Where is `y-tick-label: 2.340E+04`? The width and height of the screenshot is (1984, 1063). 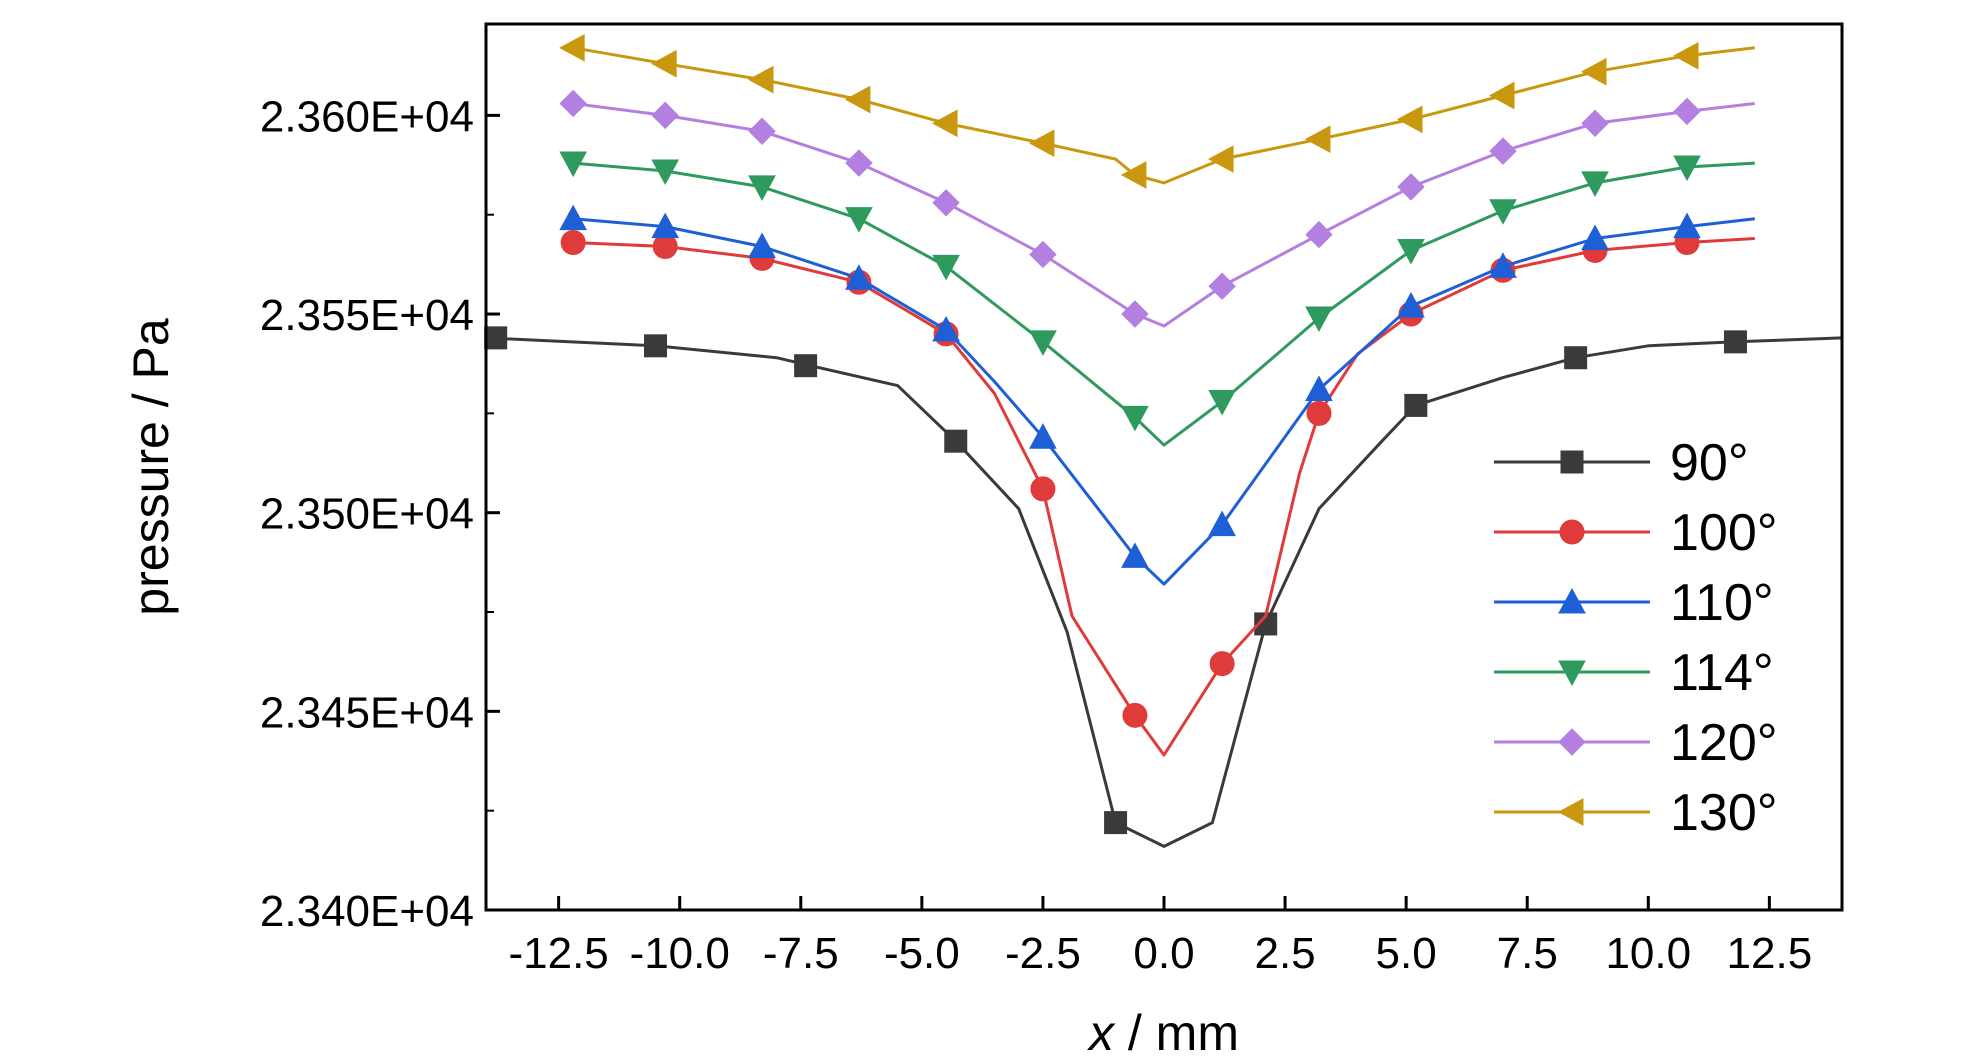 y-tick-label: 2.340E+04 is located at coordinates (367, 911).